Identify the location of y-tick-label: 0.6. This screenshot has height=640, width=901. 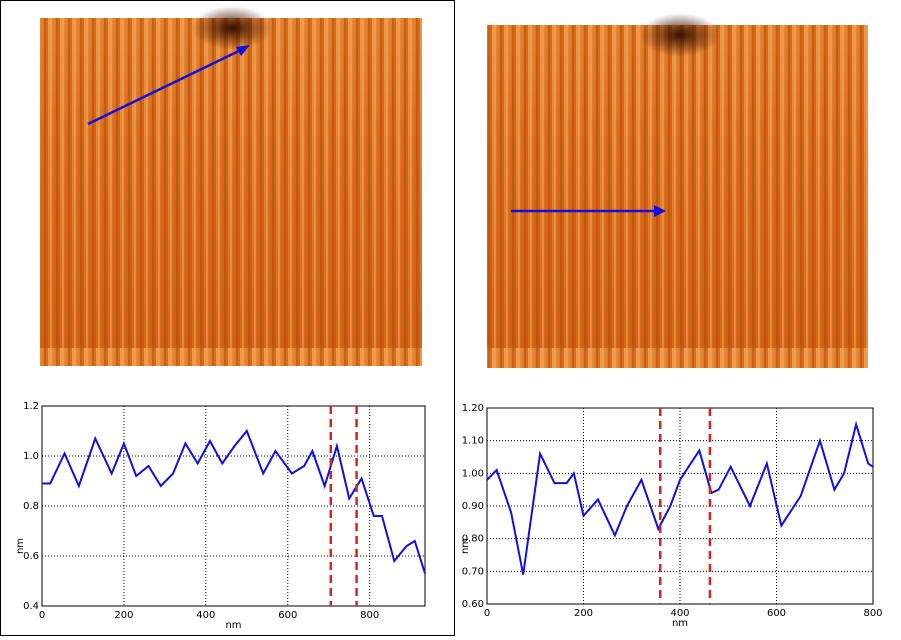
(31, 556).